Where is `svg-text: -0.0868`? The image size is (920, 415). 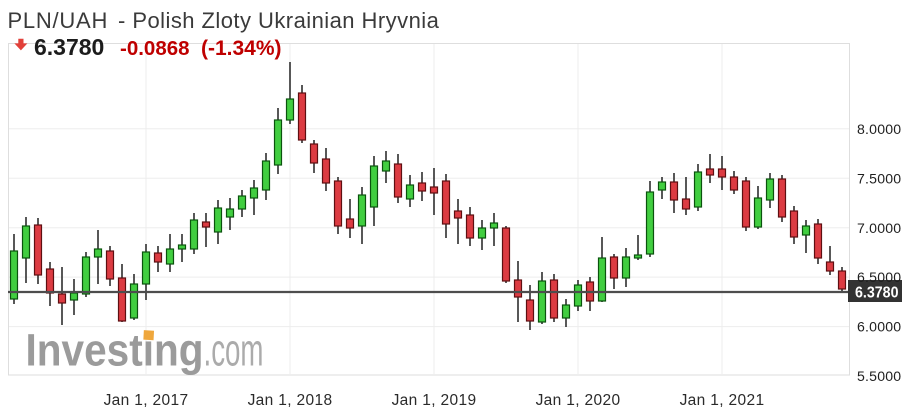
svg-text: -0.0868 is located at coordinates (155, 48).